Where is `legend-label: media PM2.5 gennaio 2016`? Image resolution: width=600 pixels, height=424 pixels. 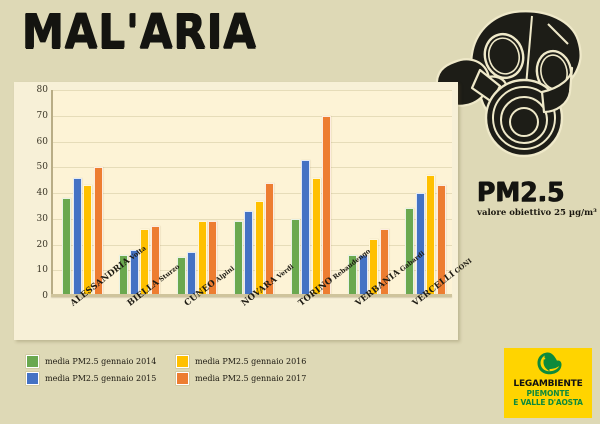
legend-label: media PM2.5 gennaio 2016 is located at coordinates (251, 361).